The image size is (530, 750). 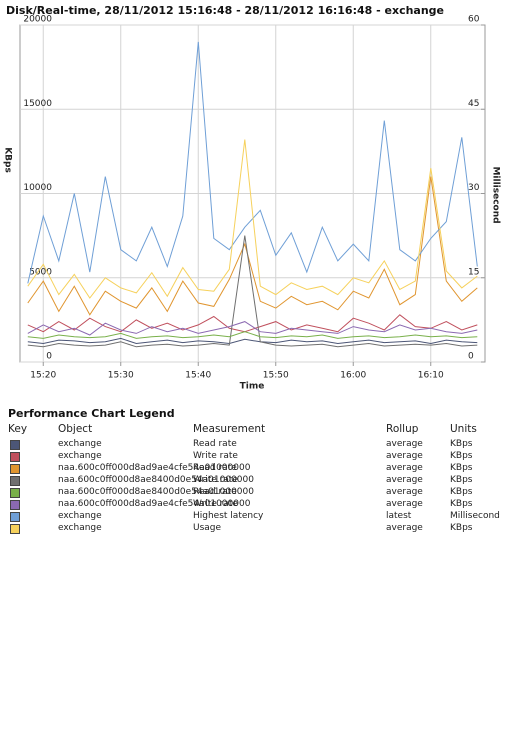 What do you see at coordinates (402, 429) in the screenshot?
I see `header-cell: Rollup` at bounding box center [402, 429].